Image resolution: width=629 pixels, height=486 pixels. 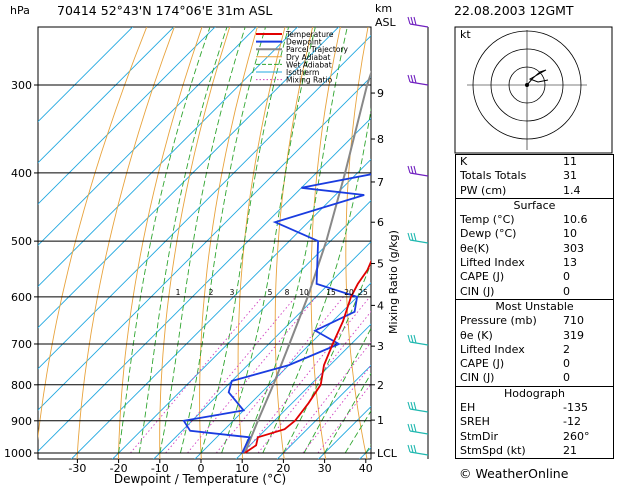 What do you see at coordinates (465, 34) in the screenshot?
I see `hodograph-kt-label: kt` at bounding box center [465, 34].